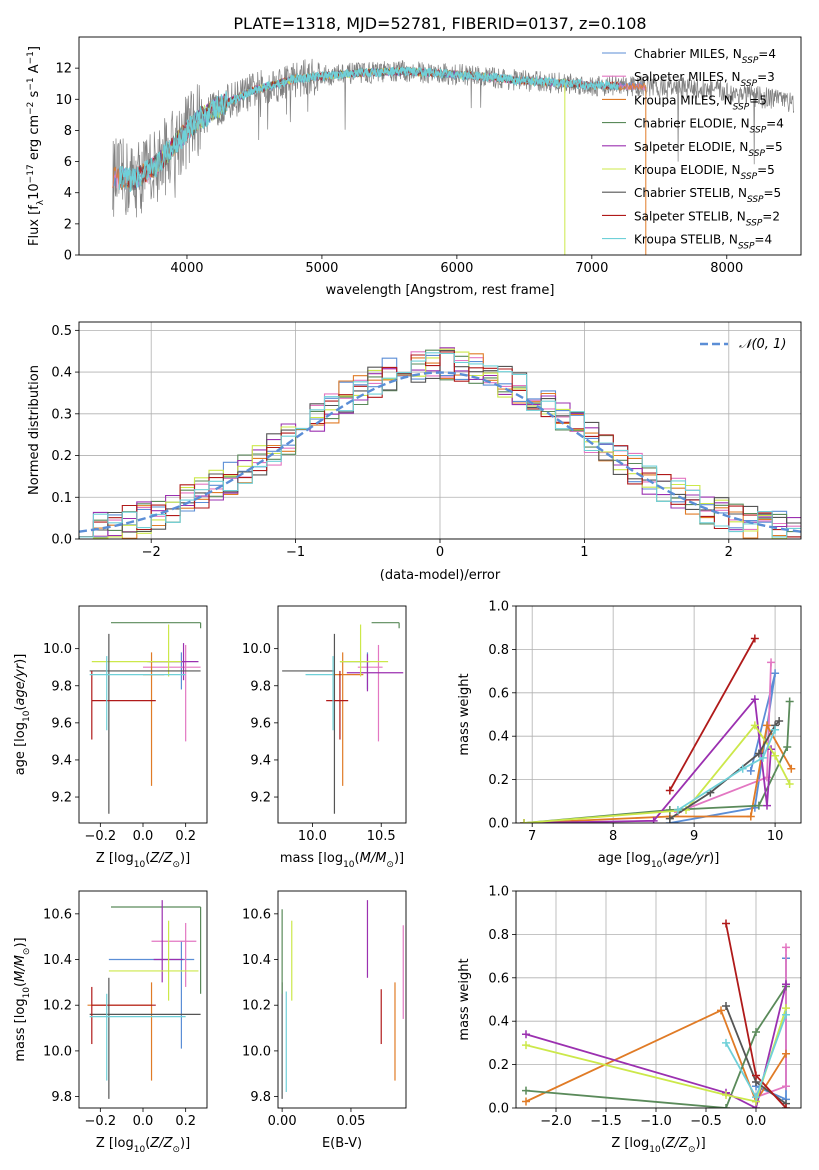  I want to click on x-tick-label: −2.0, so click(556, 1121).